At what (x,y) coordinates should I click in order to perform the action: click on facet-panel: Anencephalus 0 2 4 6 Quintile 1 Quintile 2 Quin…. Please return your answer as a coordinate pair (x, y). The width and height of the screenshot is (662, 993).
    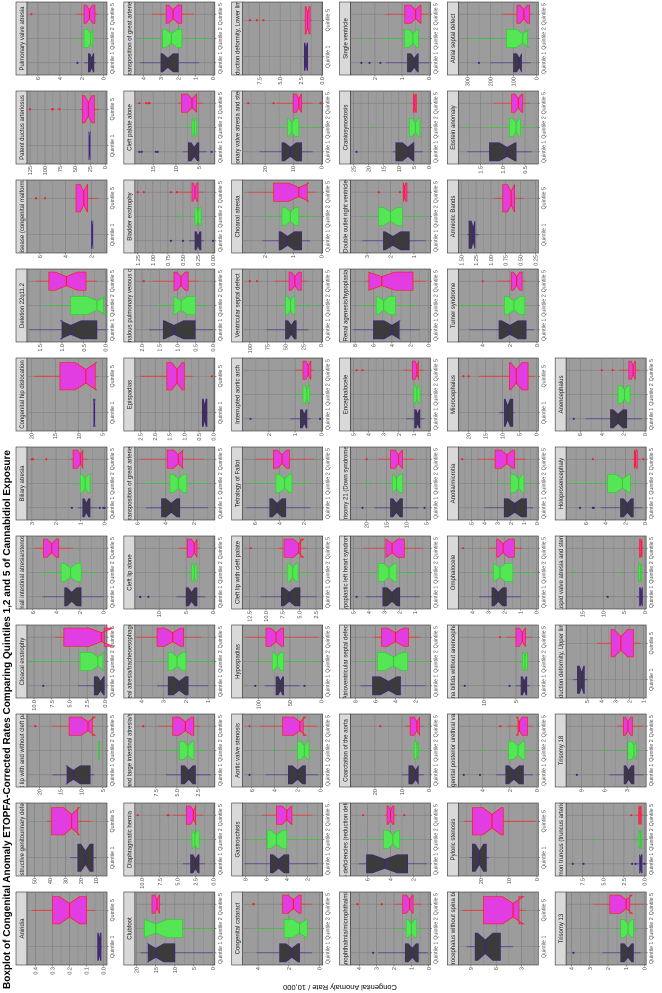
    Looking at the image, I should click on (604, 396).